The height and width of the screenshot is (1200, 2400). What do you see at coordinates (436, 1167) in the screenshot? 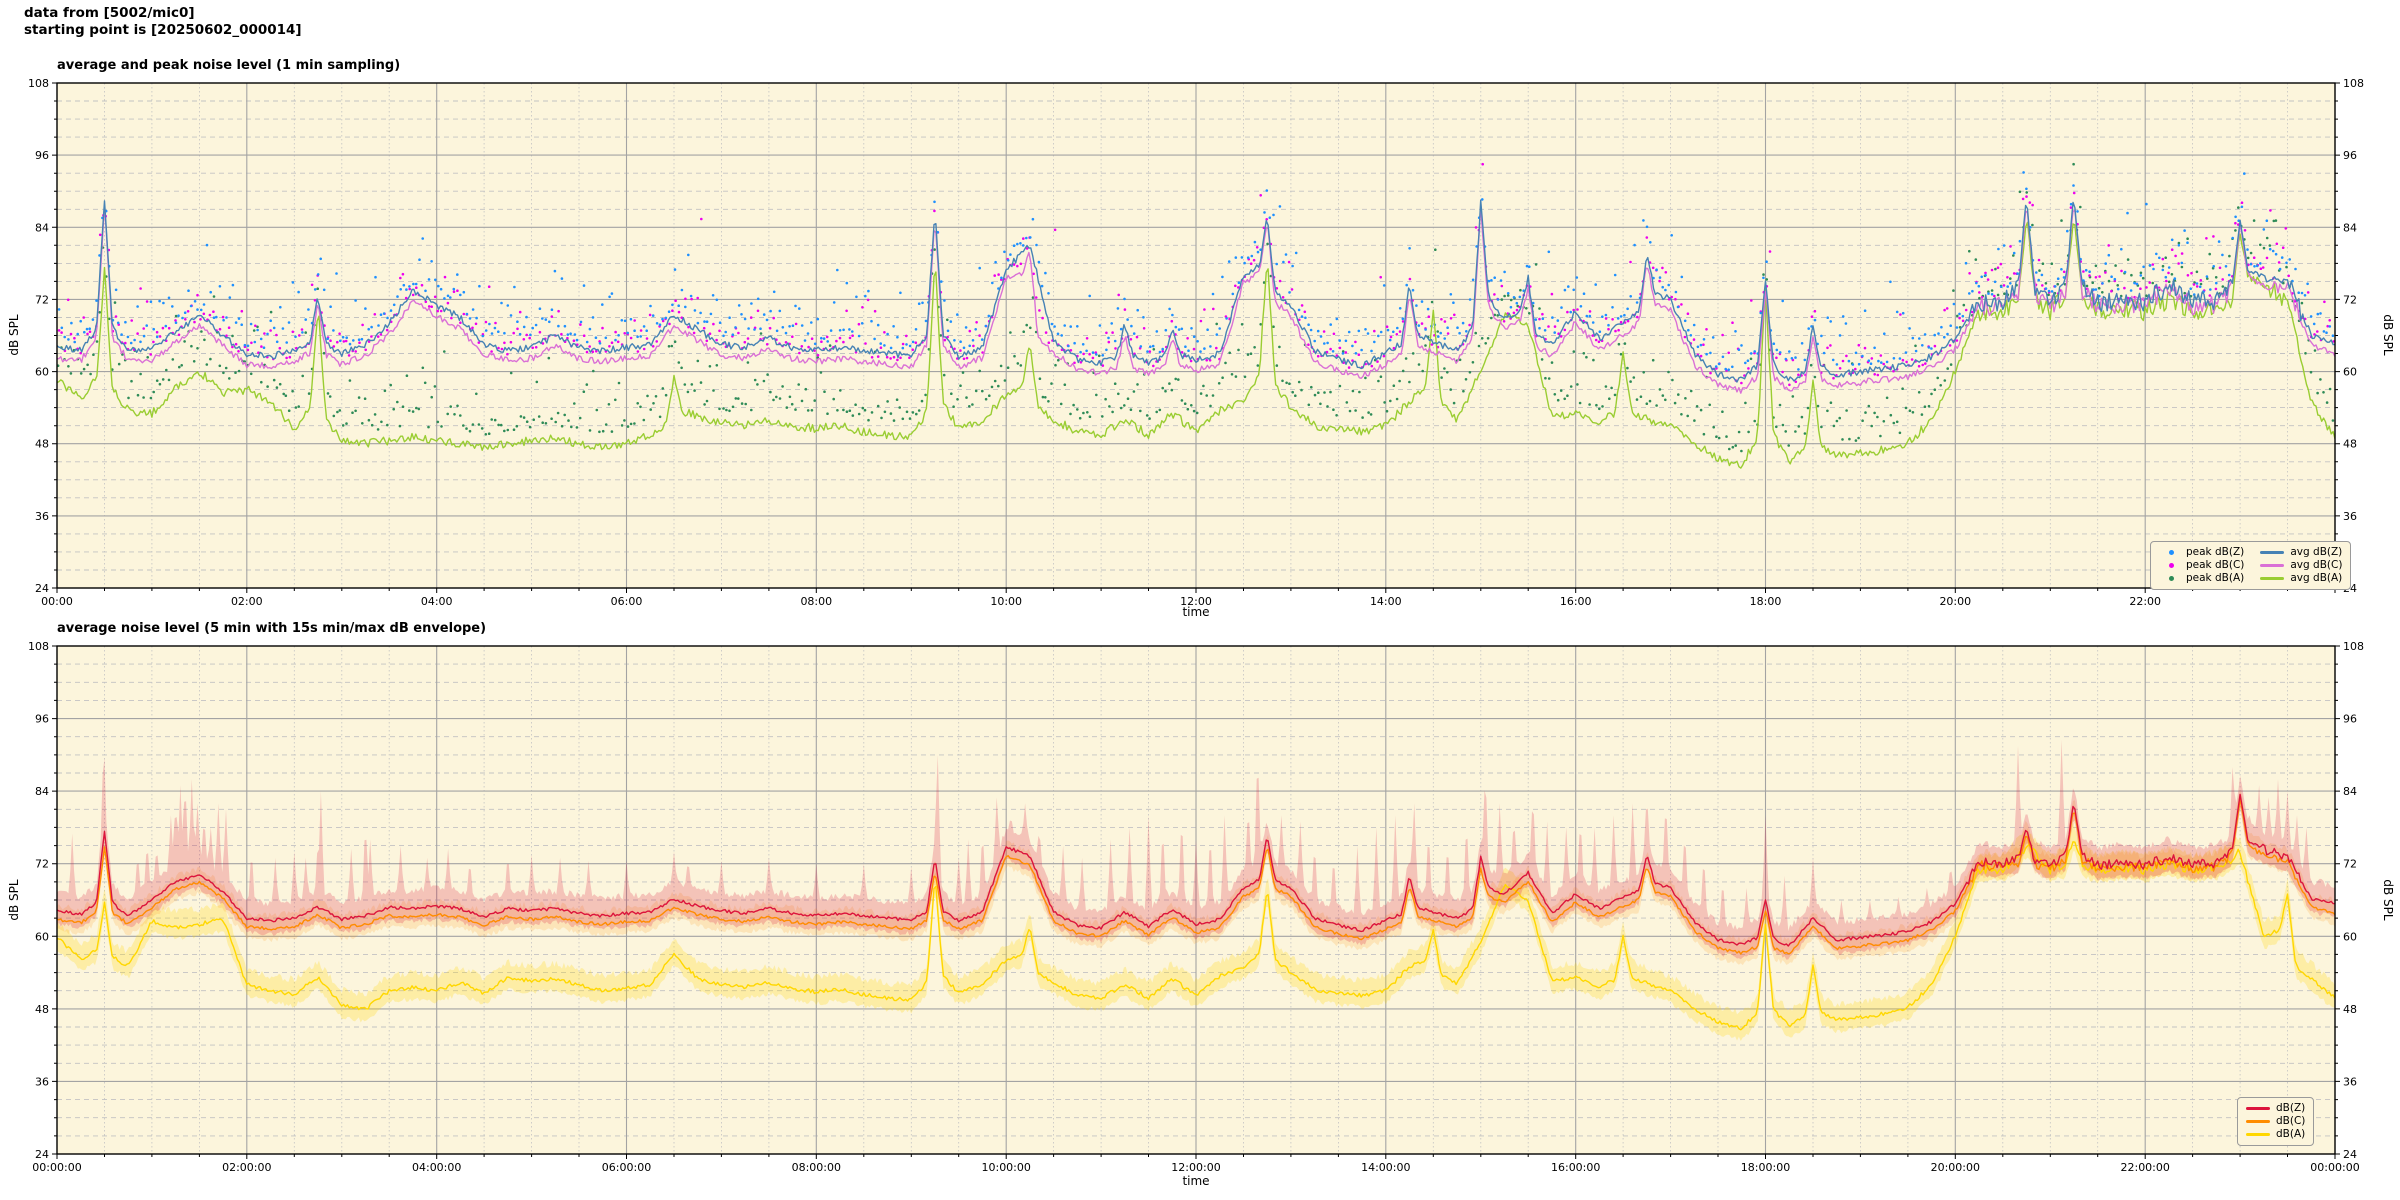
I see `x-tick-label: 04:00:00` at bounding box center [436, 1167].